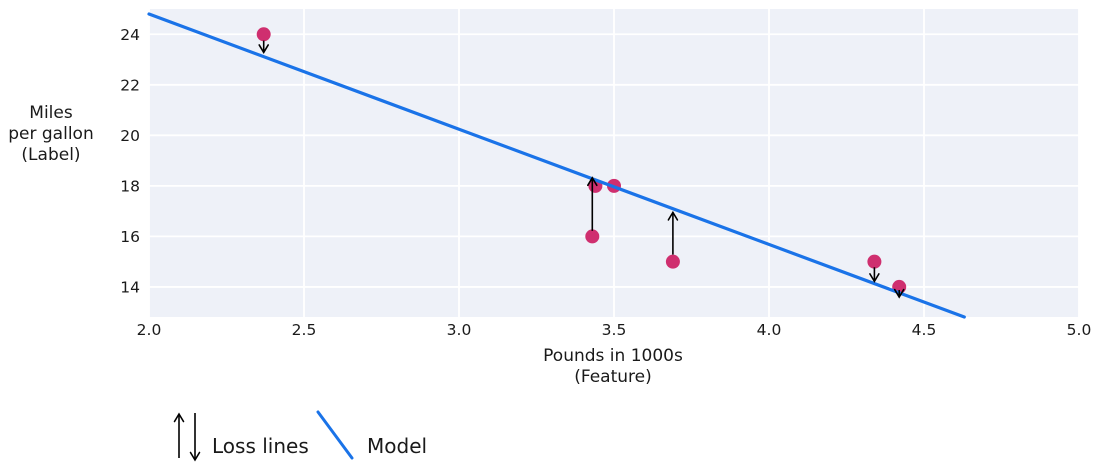 This screenshot has height=472, width=1099. What do you see at coordinates (397, 446) in the screenshot?
I see `legend-label-model: Model` at bounding box center [397, 446].